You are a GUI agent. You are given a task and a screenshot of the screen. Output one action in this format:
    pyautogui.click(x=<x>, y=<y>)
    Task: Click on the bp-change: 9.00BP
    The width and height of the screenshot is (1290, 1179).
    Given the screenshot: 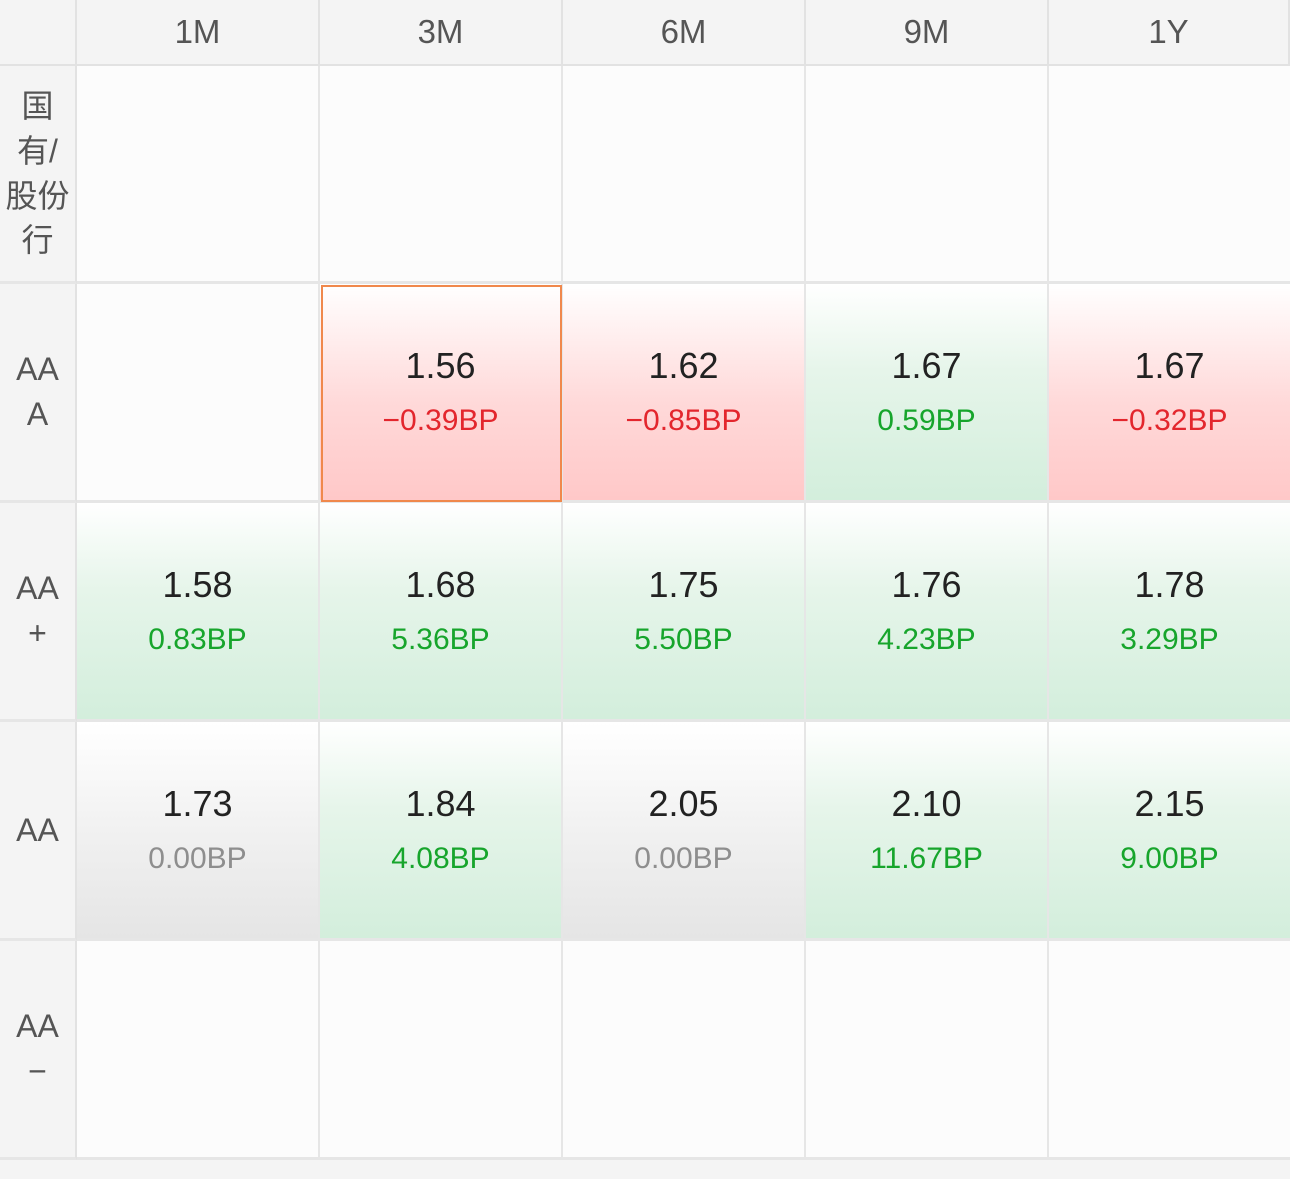 What is the action you would take?
    pyautogui.click(x=1169, y=858)
    